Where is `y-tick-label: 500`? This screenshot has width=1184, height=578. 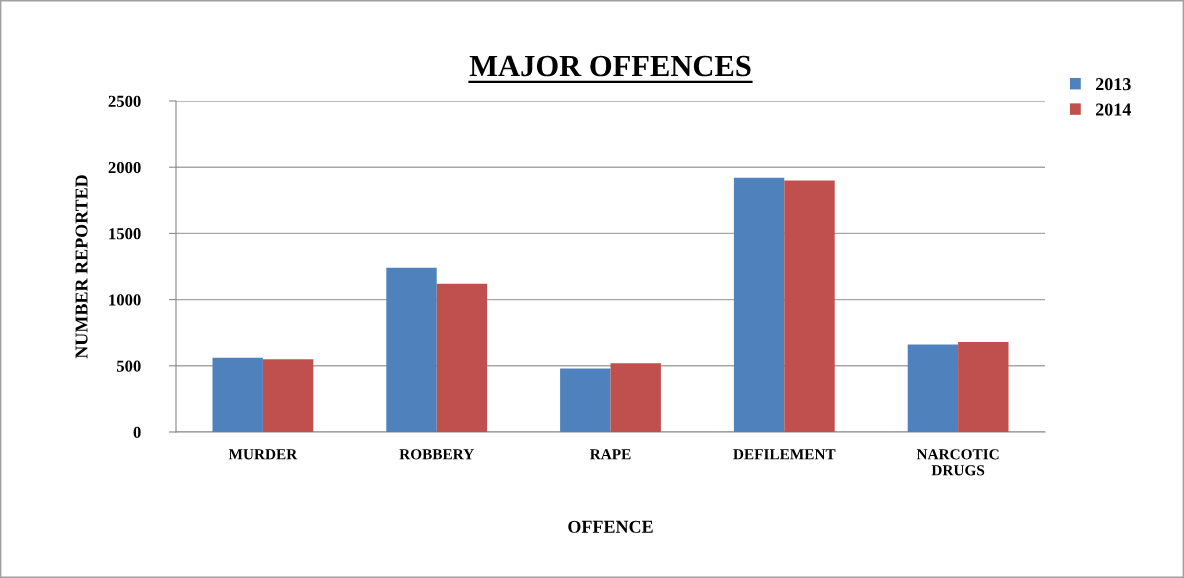 y-tick-label: 500 is located at coordinates (128, 366).